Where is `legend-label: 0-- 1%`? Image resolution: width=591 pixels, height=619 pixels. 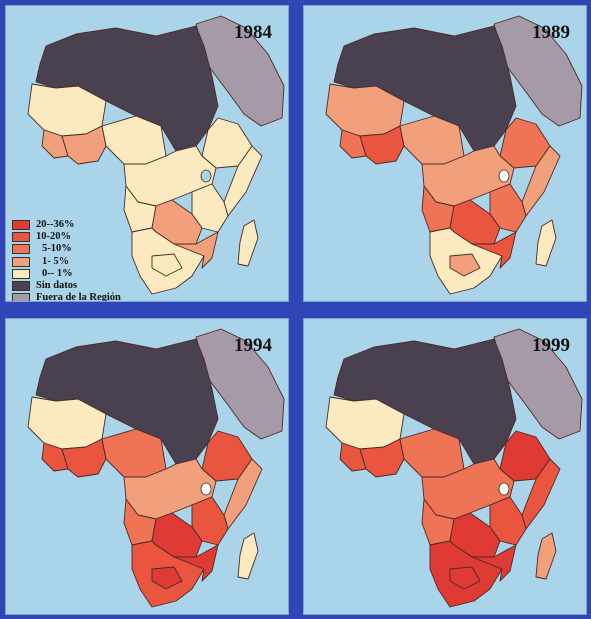
legend-label: 0-- 1% is located at coordinates (57, 273).